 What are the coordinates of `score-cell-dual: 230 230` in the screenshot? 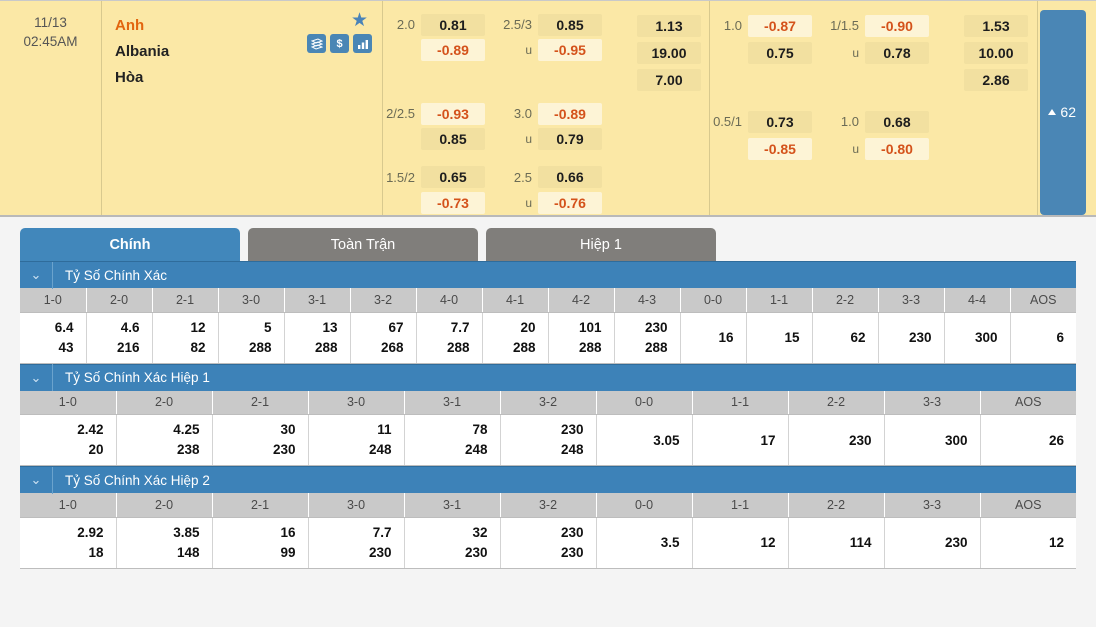 It's located at (548, 543).